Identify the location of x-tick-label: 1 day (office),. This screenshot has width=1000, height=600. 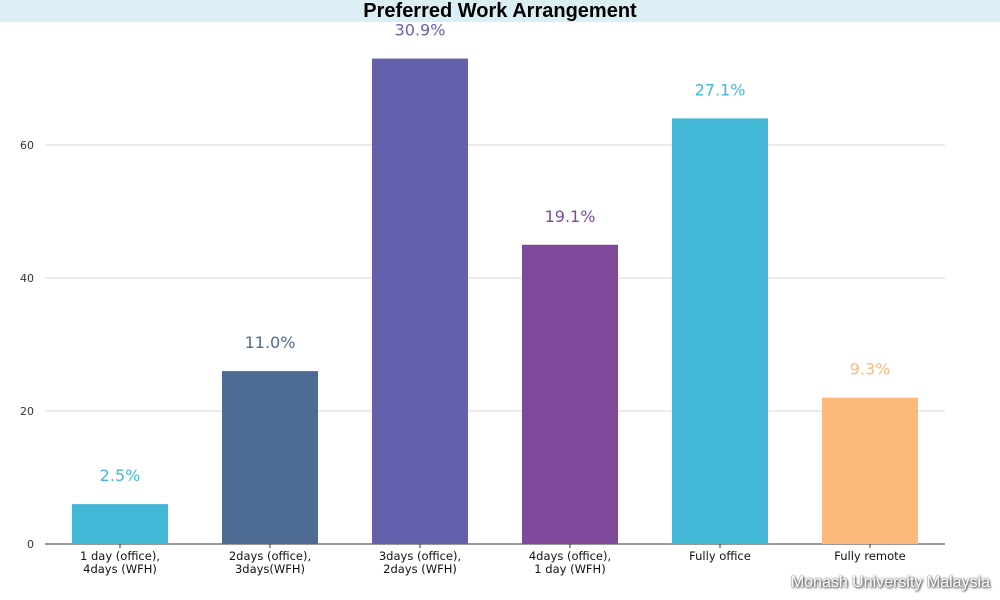
(120, 556).